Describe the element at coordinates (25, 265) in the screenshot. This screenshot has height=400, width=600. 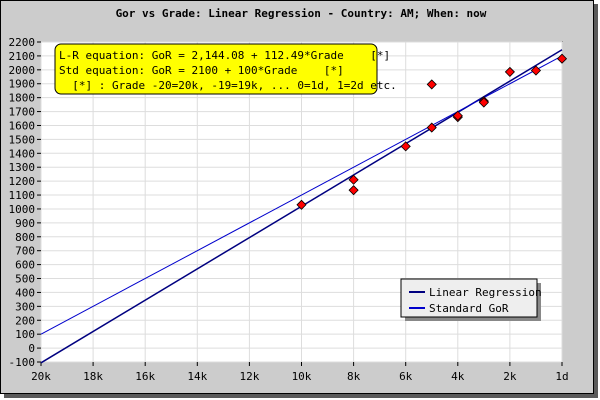
I see `y-tick-label: 600` at that location.